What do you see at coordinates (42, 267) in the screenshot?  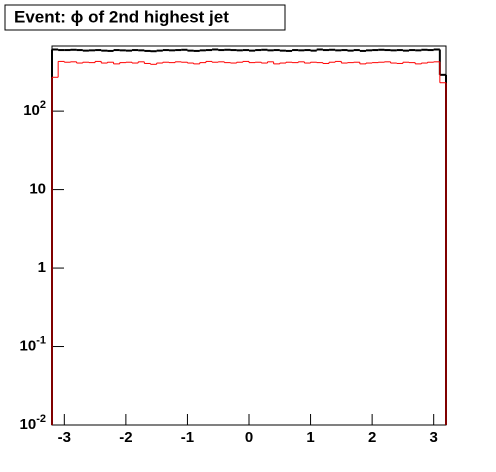 I see `y-tick-label: 1` at bounding box center [42, 267].